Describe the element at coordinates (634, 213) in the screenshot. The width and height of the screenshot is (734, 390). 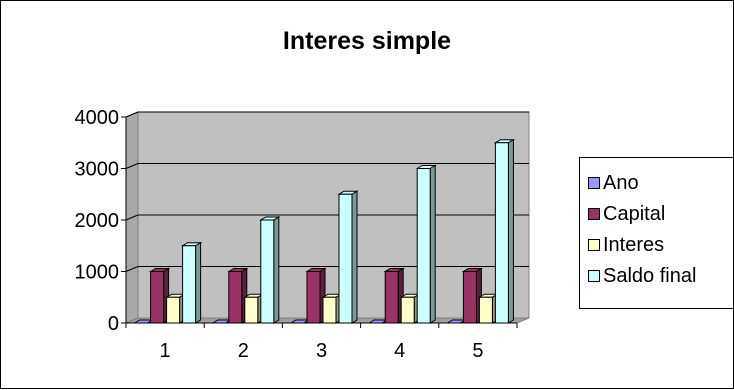
I see `legend-label: Capital` at that location.